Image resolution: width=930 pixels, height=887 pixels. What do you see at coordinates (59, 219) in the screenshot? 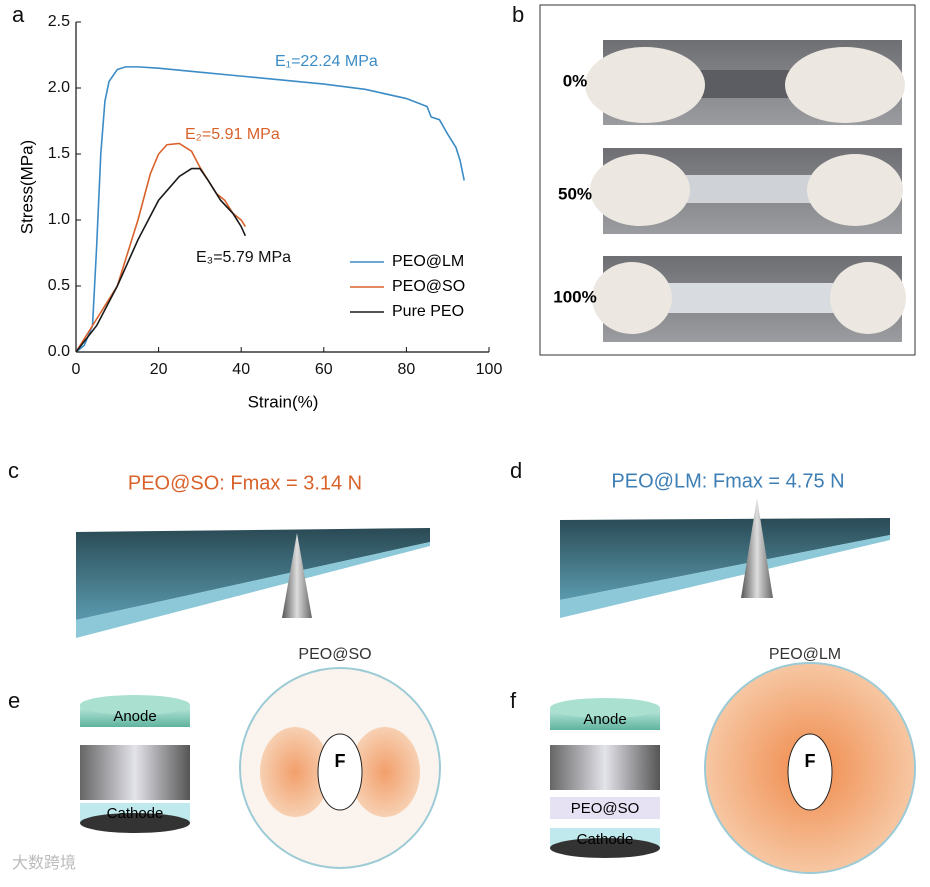
I see `y-tick-label: 1.0` at bounding box center [59, 219].